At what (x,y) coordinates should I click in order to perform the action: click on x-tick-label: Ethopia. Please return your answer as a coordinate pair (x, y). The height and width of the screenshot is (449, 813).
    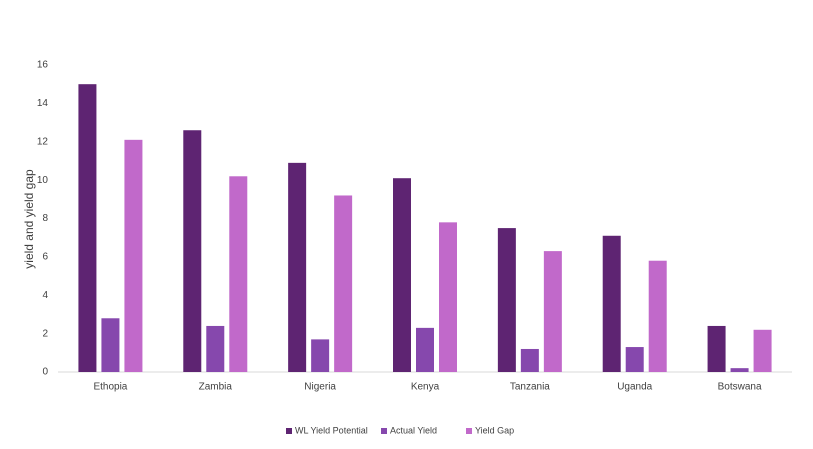
    Looking at the image, I should click on (110, 387).